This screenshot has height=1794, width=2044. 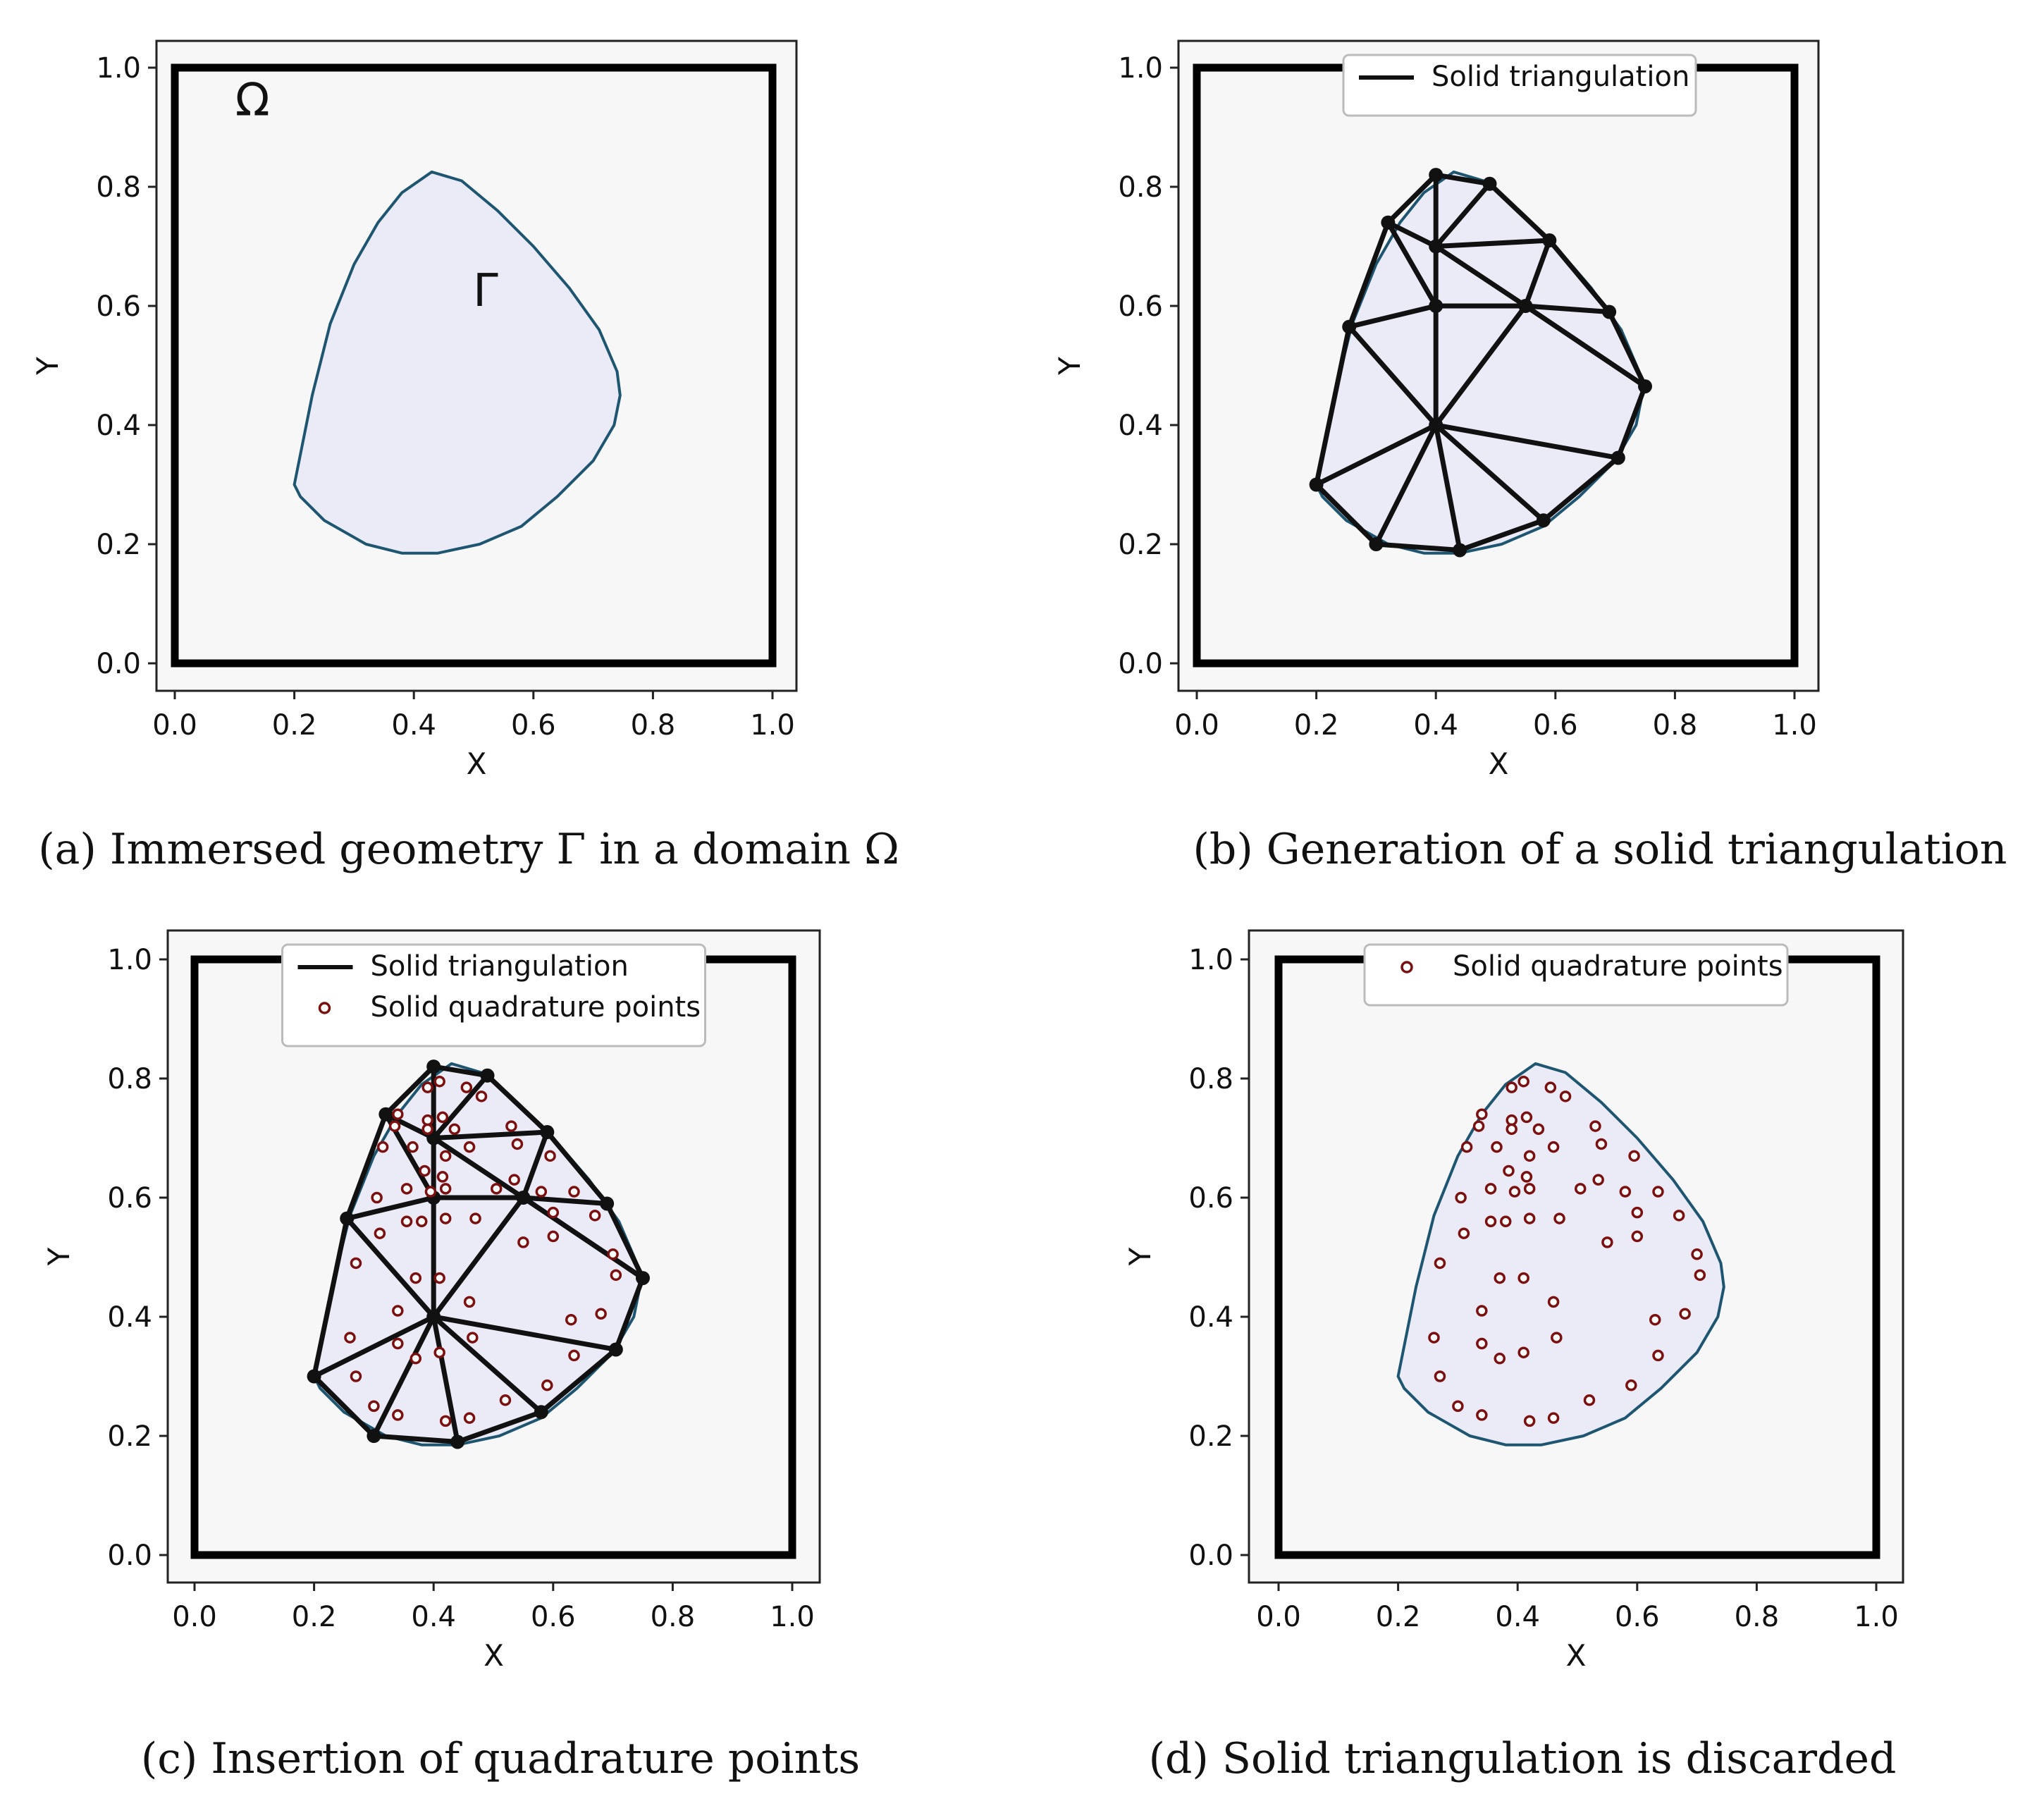 What do you see at coordinates (253, 101) in the screenshot?
I see `domain-omega-label: Ω` at bounding box center [253, 101].